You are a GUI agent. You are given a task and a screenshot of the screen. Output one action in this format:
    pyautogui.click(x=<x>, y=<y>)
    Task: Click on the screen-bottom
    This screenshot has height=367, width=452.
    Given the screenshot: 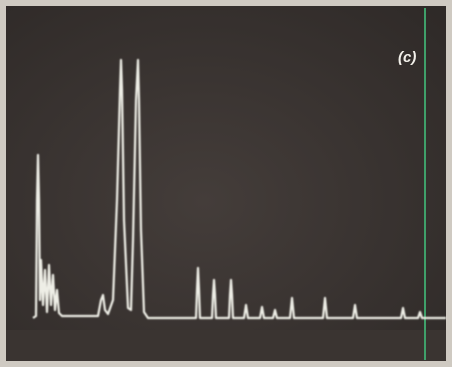 What is the action you would take?
    pyautogui.click(x=226, y=345)
    